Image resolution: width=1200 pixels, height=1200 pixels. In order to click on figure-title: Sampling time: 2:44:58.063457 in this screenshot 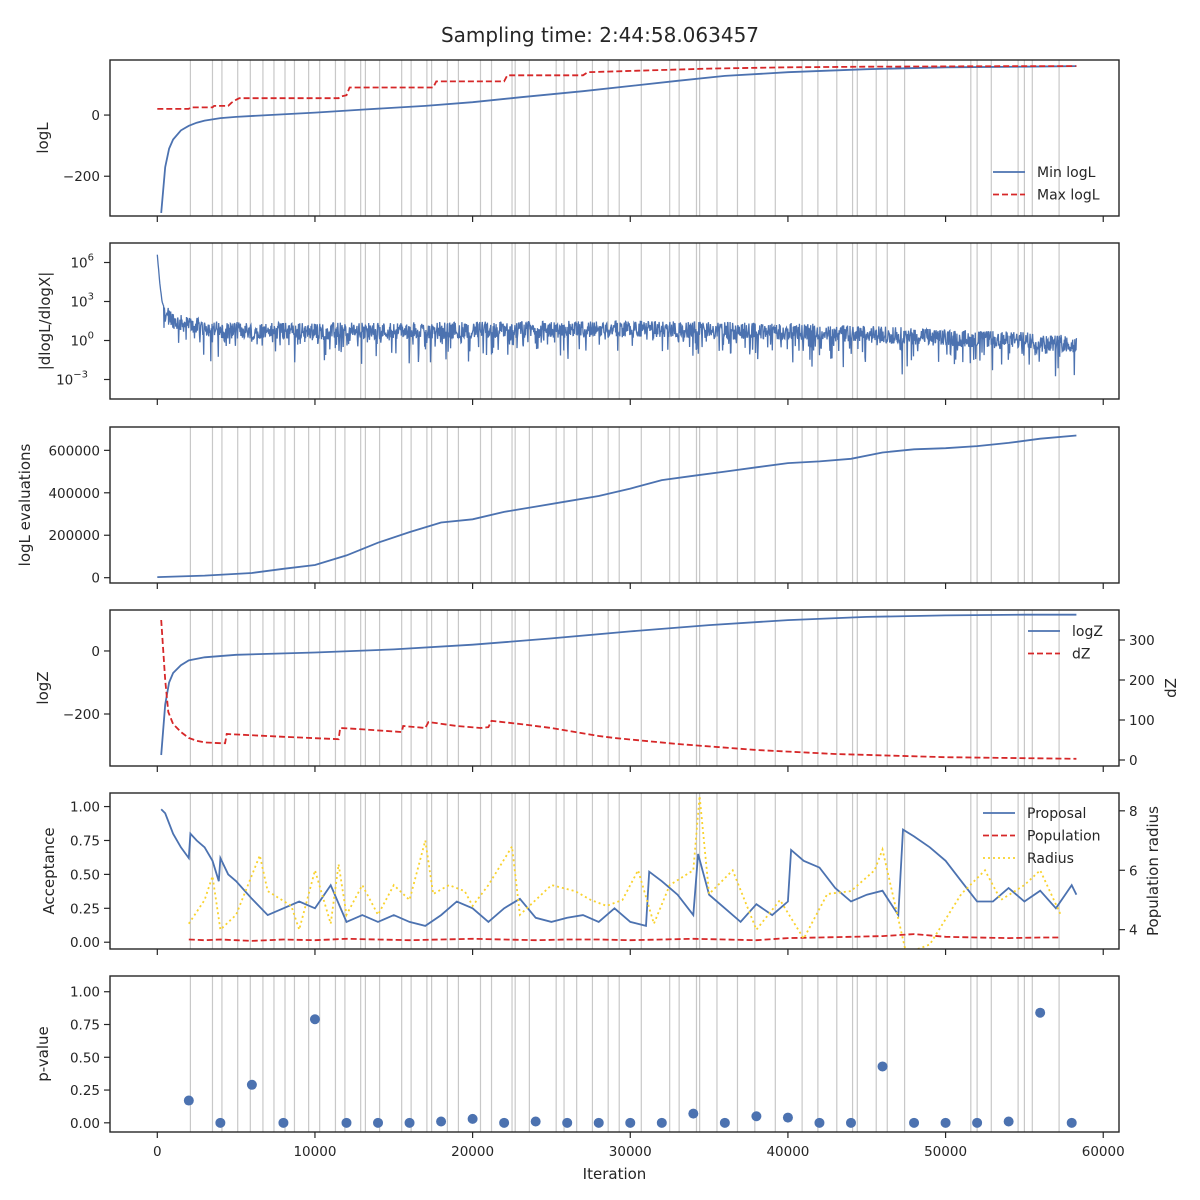, I will do `click(600, 35)`.